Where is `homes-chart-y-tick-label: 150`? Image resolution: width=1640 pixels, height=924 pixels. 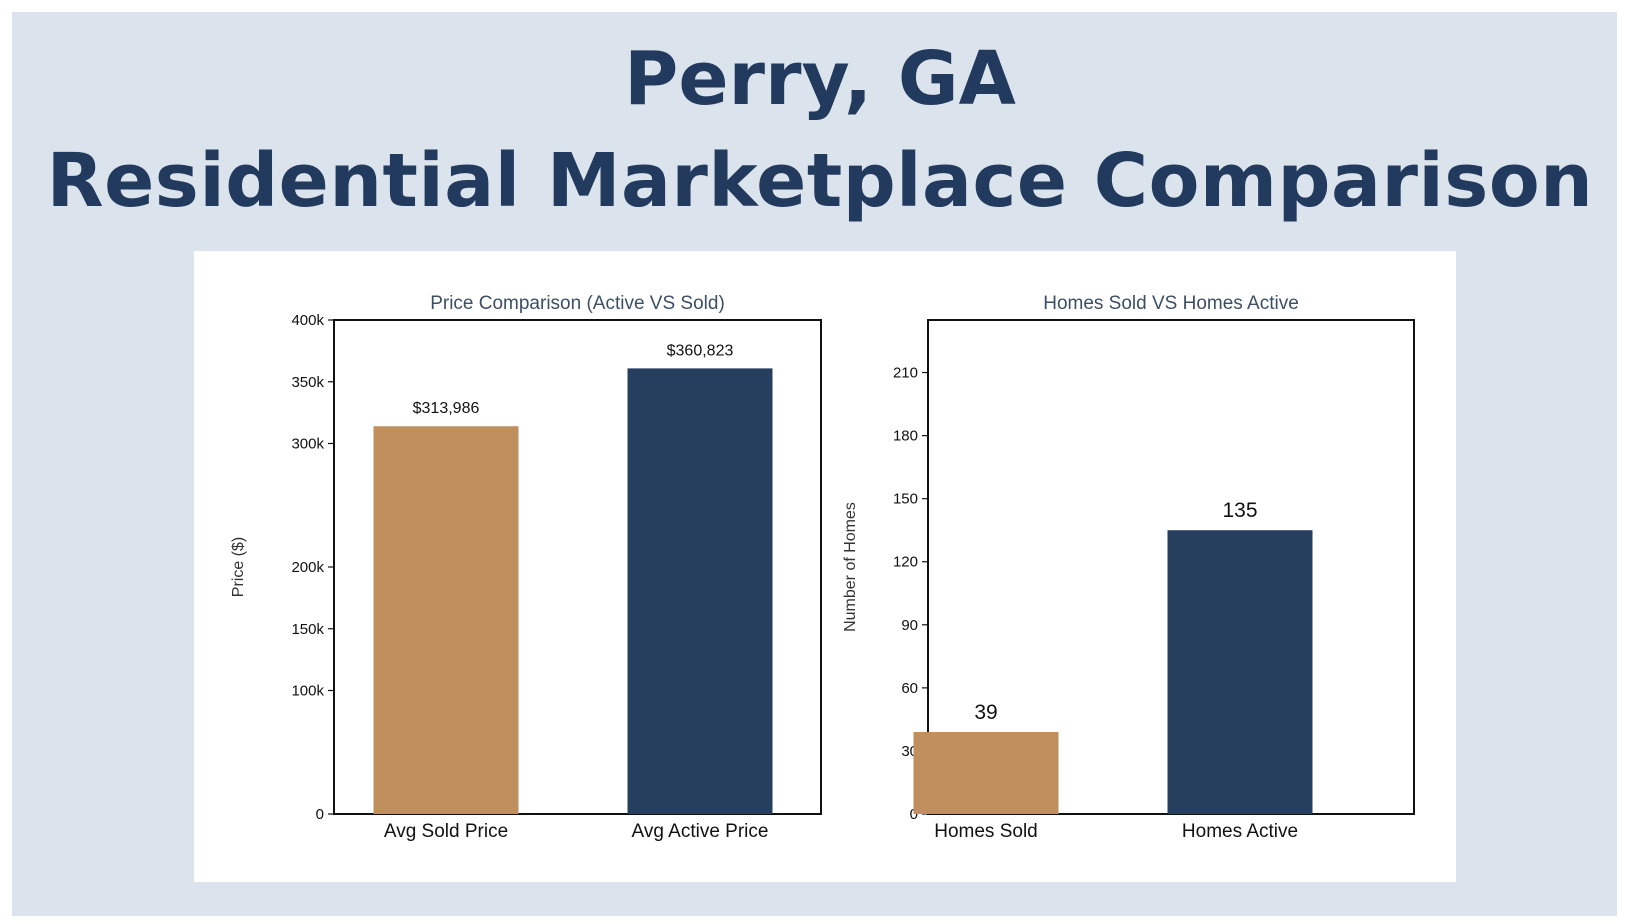 homes-chart-y-tick-label: 150 is located at coordinates (905, 499).